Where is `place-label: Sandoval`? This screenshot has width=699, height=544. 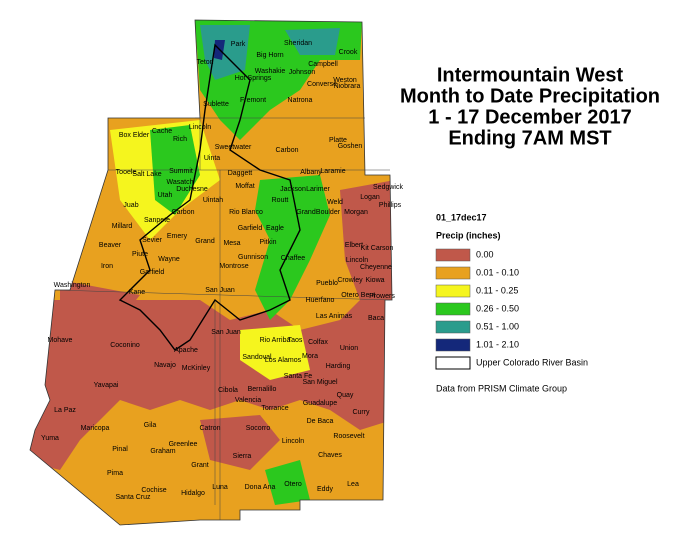 place-label: Sandoval is located at coordinates (257, 357).